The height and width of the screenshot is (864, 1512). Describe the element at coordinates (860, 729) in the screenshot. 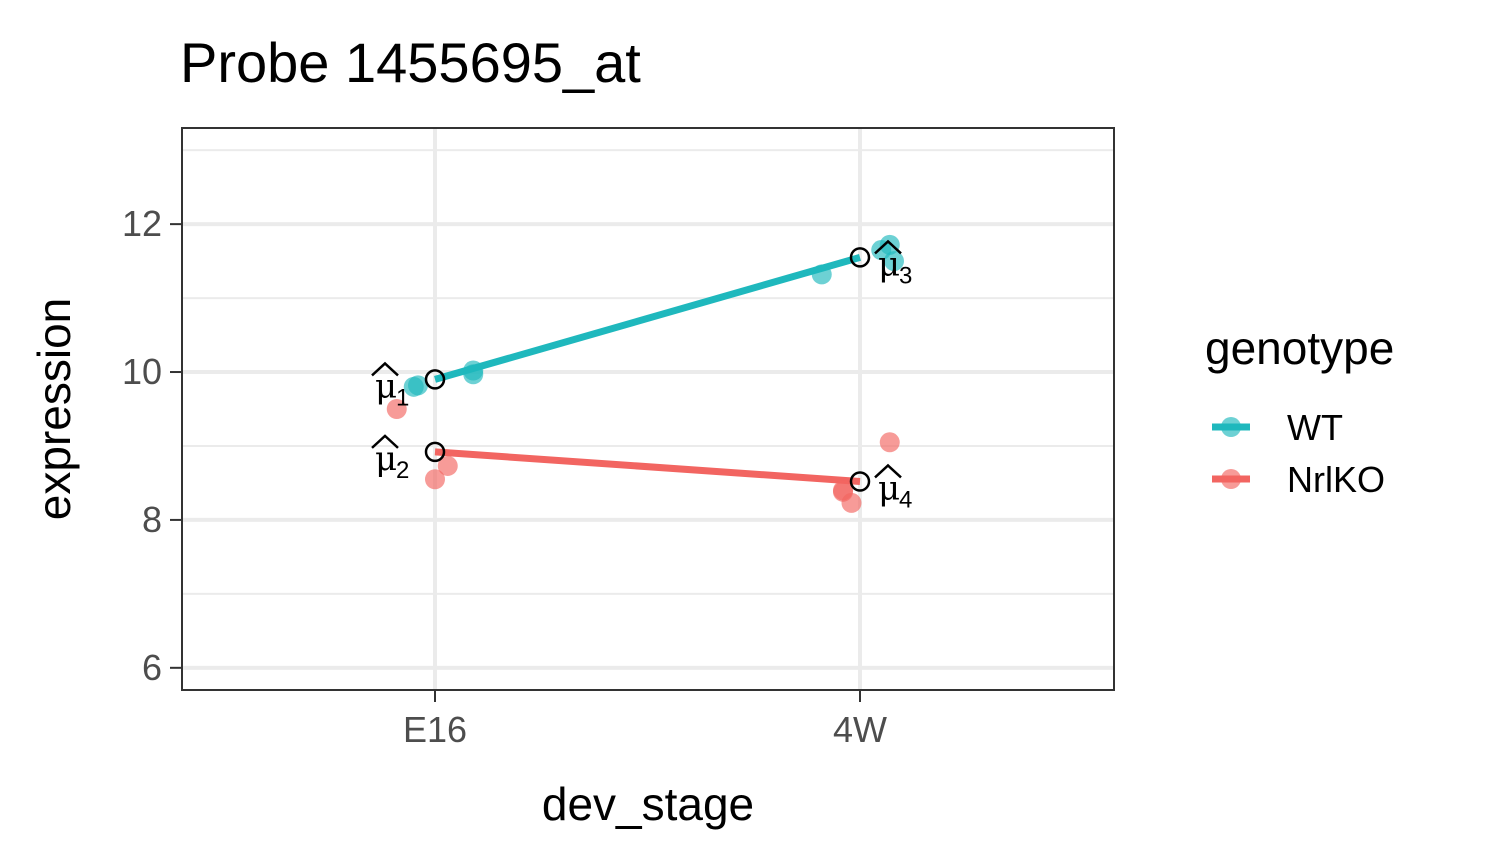

I see `x-tick-label: 4W` at that location.